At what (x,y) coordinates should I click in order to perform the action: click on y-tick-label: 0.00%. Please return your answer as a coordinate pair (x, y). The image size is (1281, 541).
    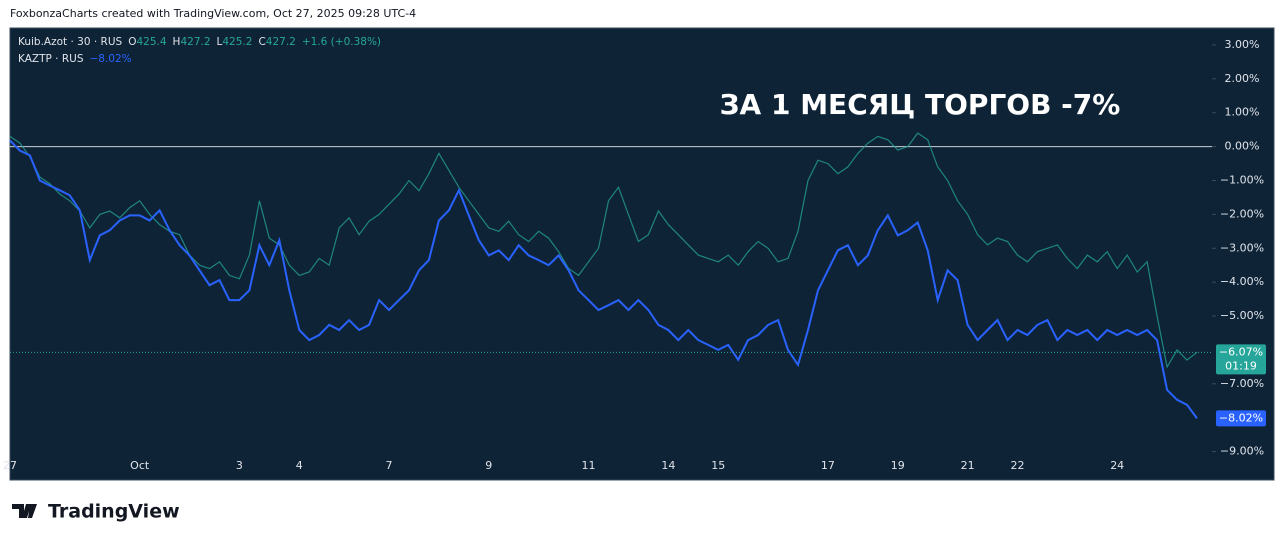
    Looking at the image, I should click on (1242, 146).